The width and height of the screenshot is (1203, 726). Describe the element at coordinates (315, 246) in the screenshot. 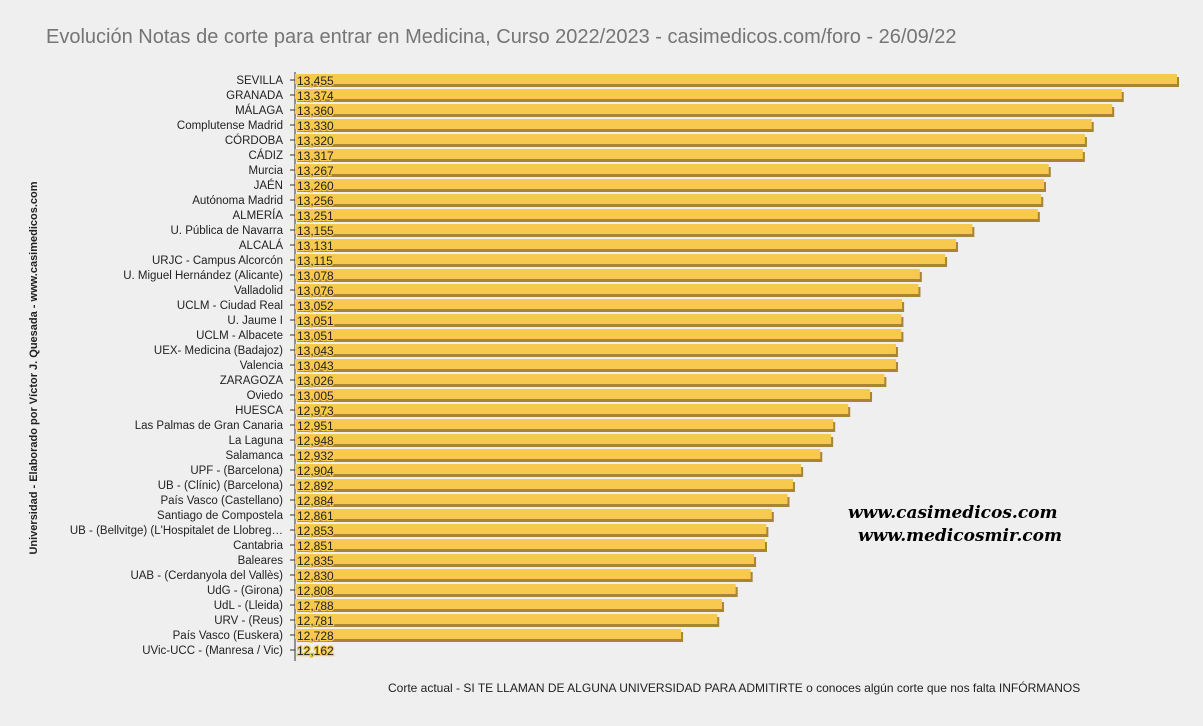

I see `data-label: 13,131` at that location.